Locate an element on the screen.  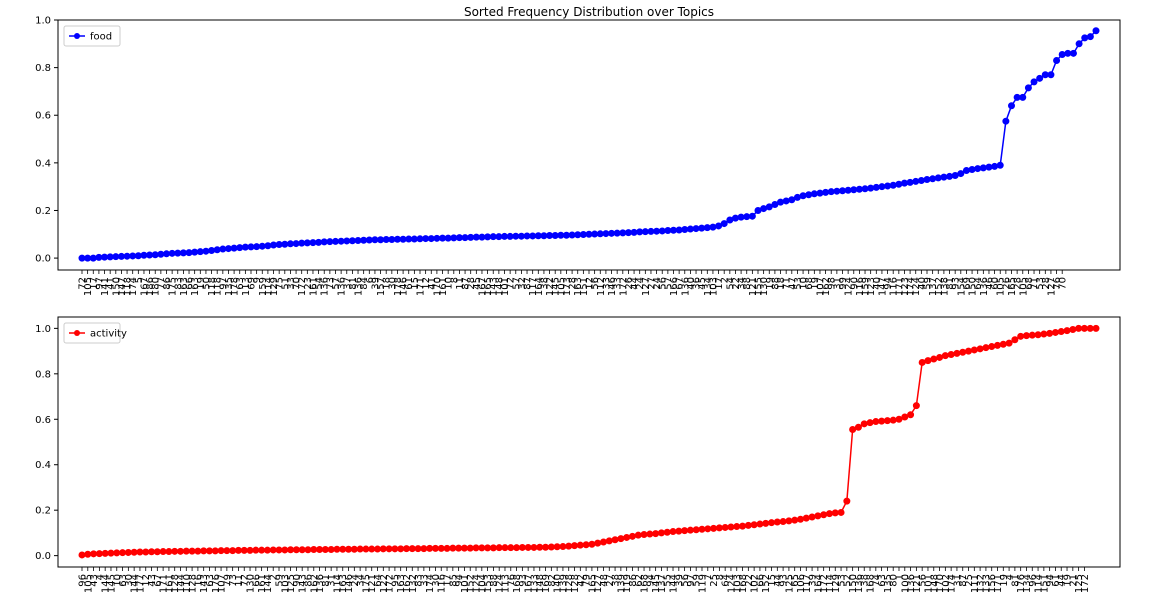
x-tick-label: 97 is located at coordinates (99, 283).